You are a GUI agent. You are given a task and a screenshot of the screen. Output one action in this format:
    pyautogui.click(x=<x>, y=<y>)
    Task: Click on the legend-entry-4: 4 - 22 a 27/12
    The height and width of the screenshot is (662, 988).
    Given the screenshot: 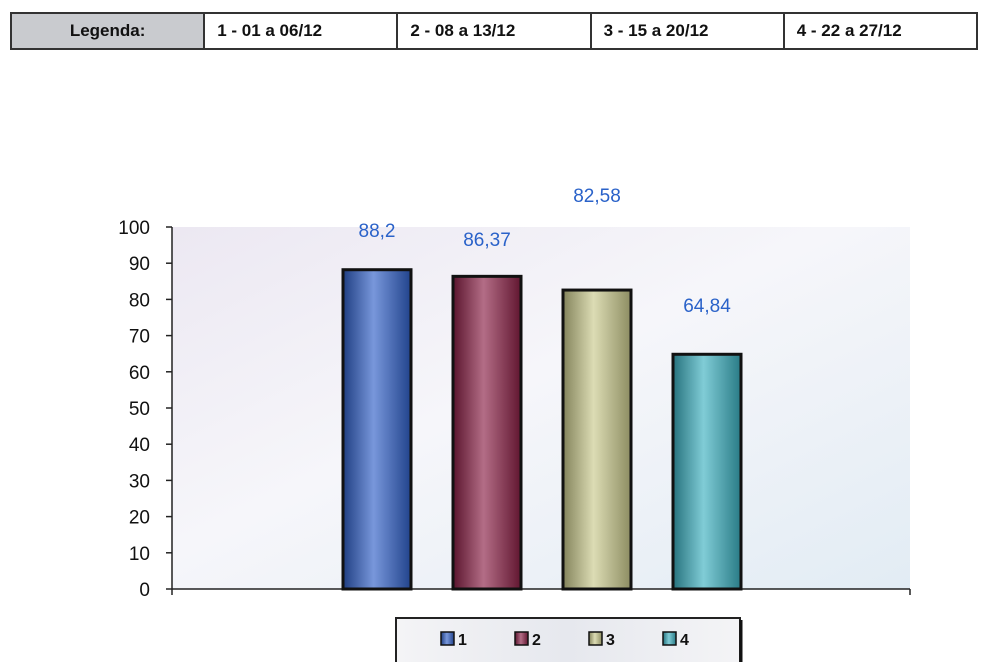 What is the action you would take?
    pyautogui.click(x=880, y=31)
    